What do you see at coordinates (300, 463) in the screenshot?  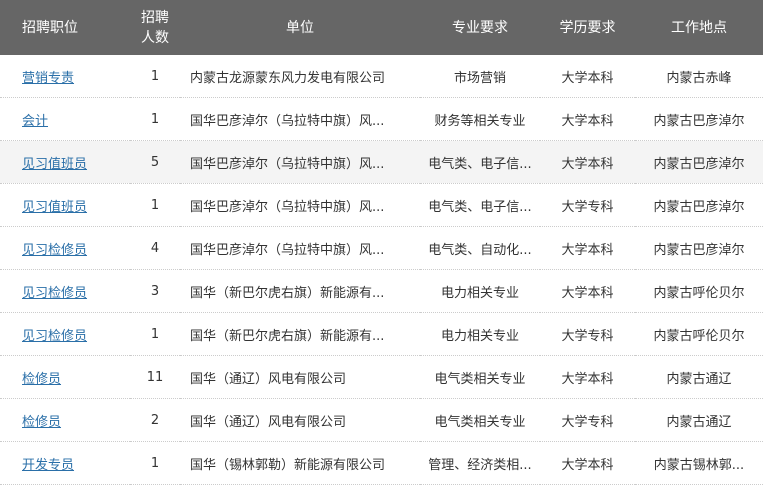 I see `cell-unit: 国华（锡林郭勒）新能源有限公司` at bounding box center [300, 463].